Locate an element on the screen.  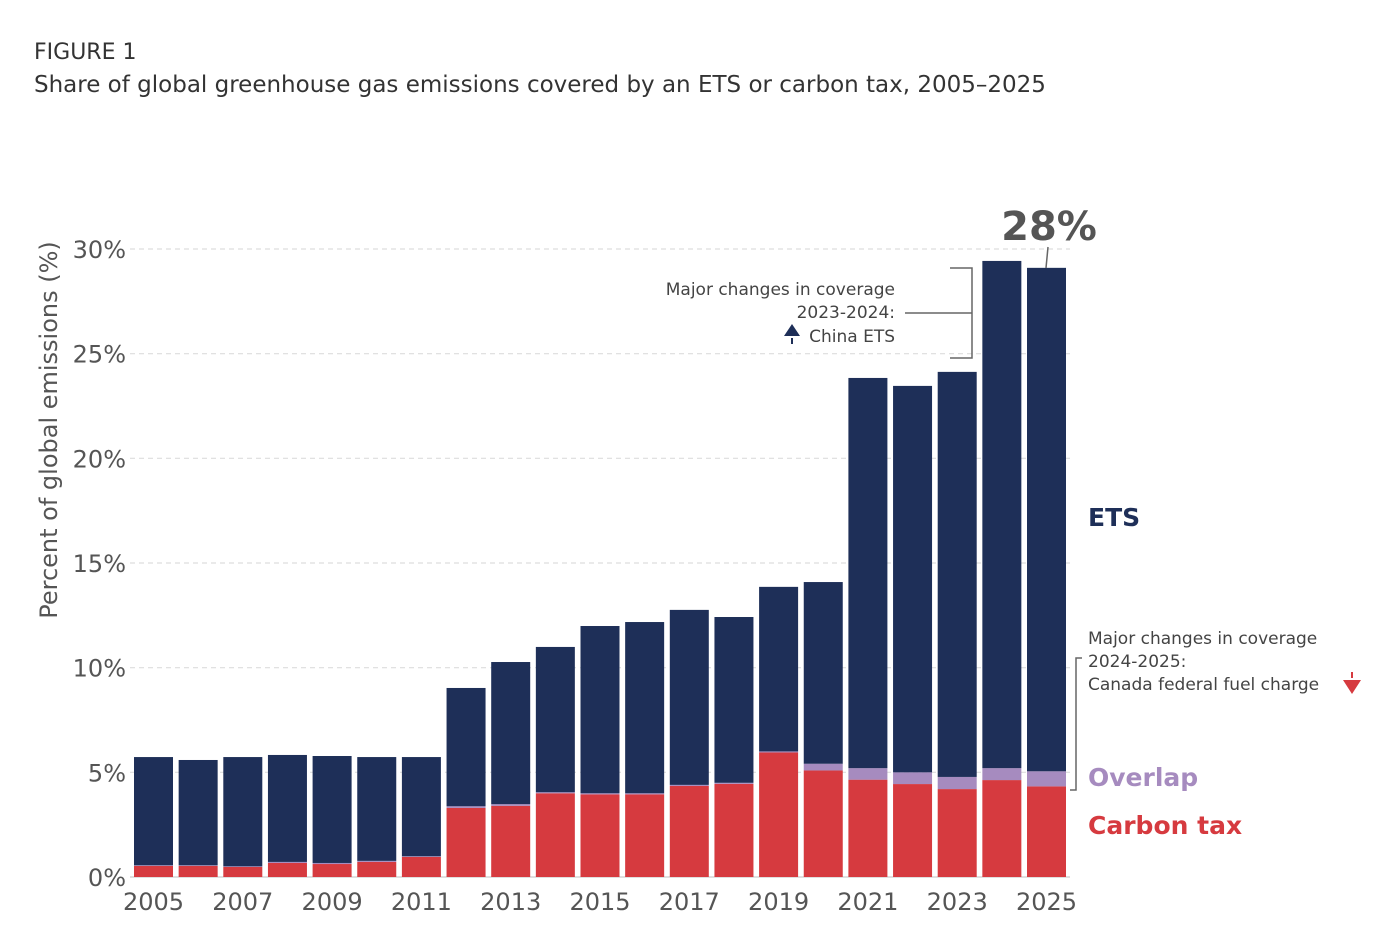
bar-overlap-2017 is located at coordinates (689, 785).